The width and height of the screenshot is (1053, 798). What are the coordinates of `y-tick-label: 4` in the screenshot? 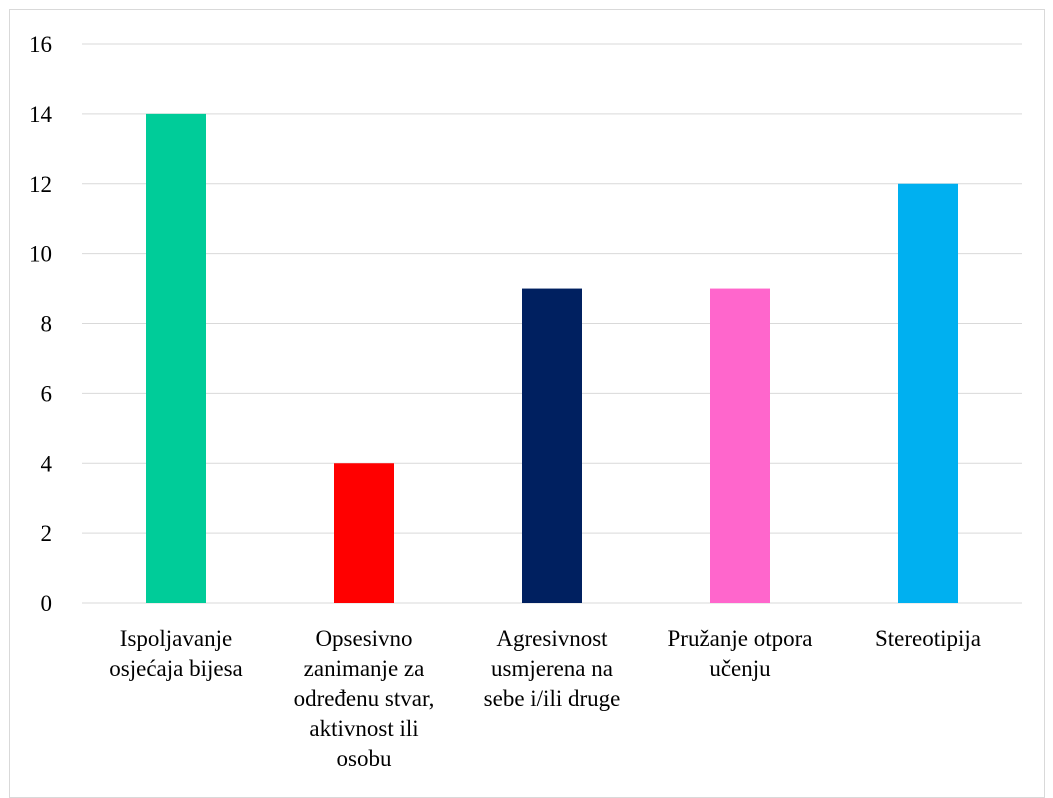 It's located at (47, 463).